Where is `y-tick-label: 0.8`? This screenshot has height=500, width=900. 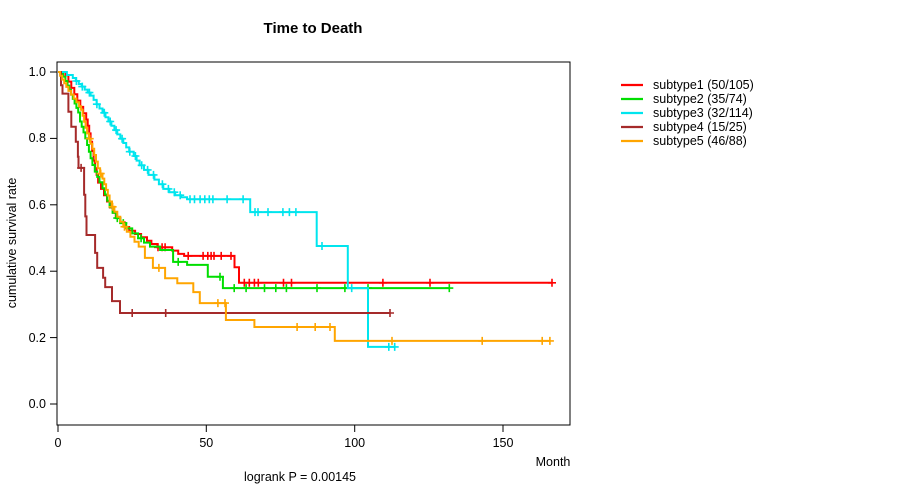 y-tick-label: 0.8 is located at coordinates (37, 138).